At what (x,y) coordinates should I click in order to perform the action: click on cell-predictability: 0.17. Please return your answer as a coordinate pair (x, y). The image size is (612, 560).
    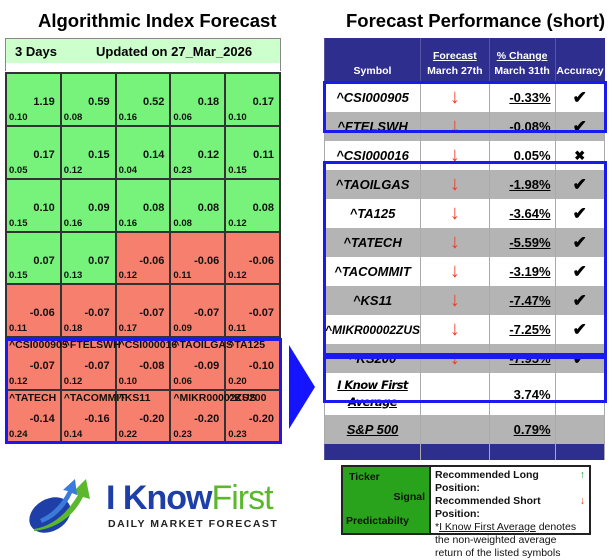
    Looking at the image, I should click on (128, 329).